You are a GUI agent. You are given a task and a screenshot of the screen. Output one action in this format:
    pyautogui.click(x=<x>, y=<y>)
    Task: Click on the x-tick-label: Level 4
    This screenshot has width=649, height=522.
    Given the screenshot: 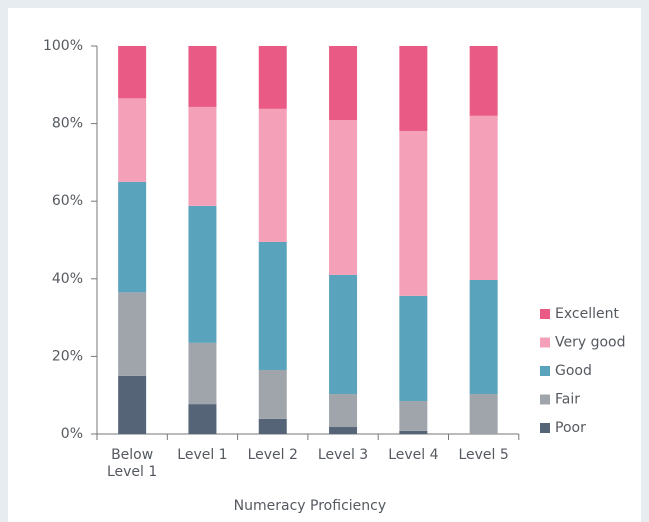 What is the action you would take?
    pyautogui.click(x=413, y=455)
    